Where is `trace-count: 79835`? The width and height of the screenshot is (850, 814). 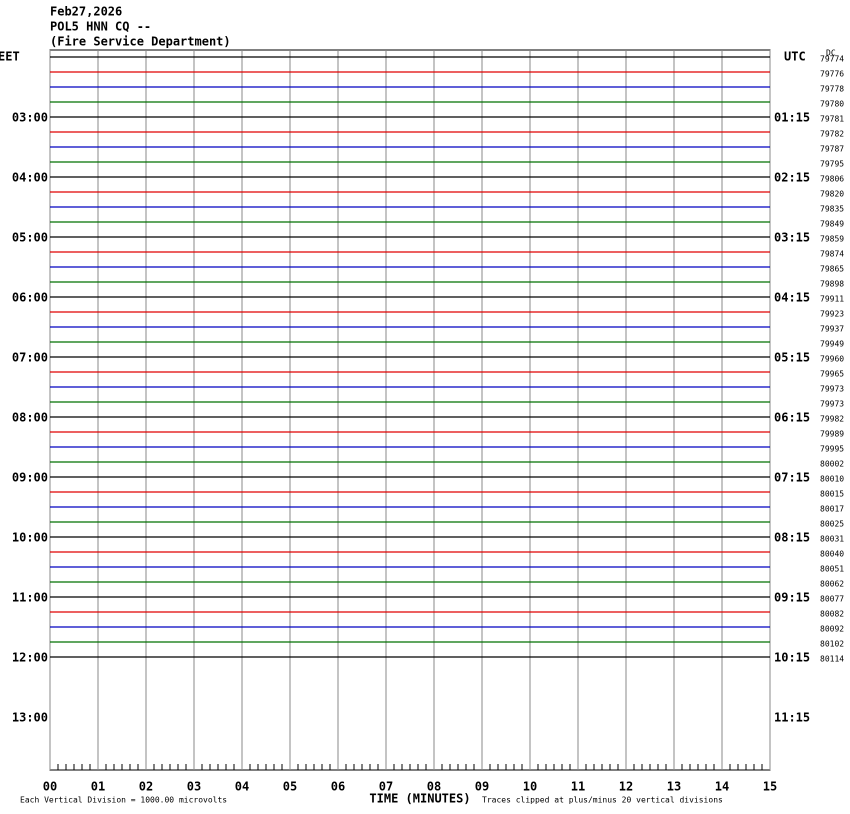 trace-count: 79835 is located at coordinates (832, 209).